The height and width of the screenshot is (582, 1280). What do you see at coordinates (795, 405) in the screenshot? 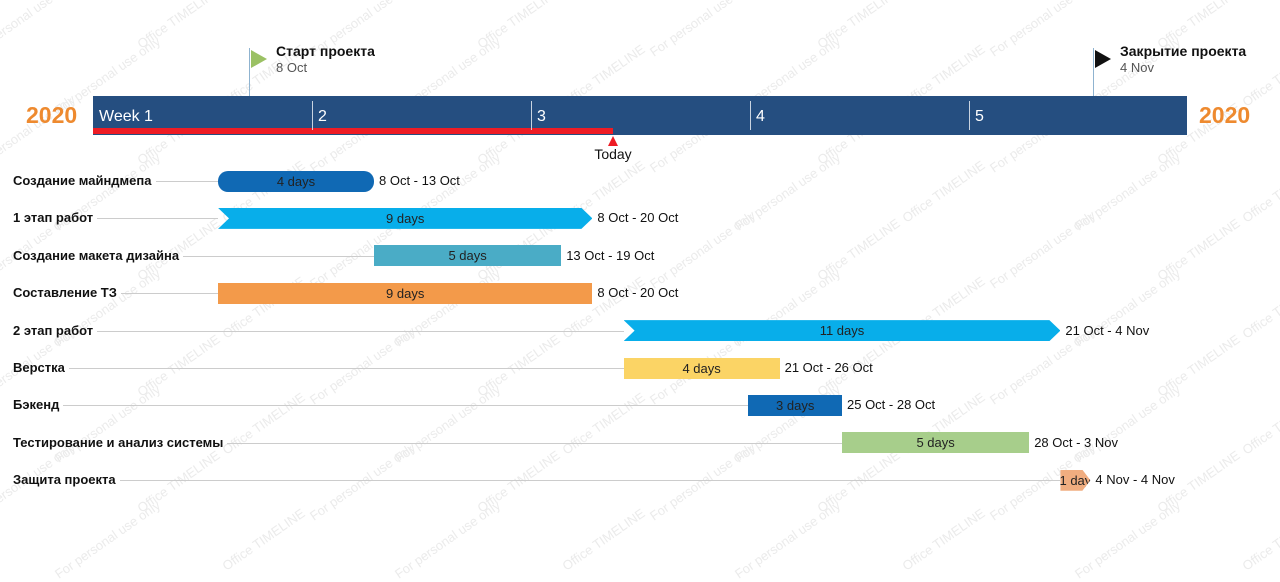
I see `task-bar: 3 days` at bounding box center [795, 405].